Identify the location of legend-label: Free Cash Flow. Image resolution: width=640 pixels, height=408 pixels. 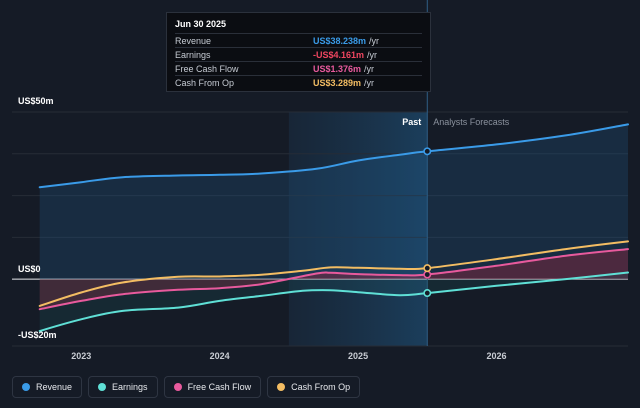
(219, 387).